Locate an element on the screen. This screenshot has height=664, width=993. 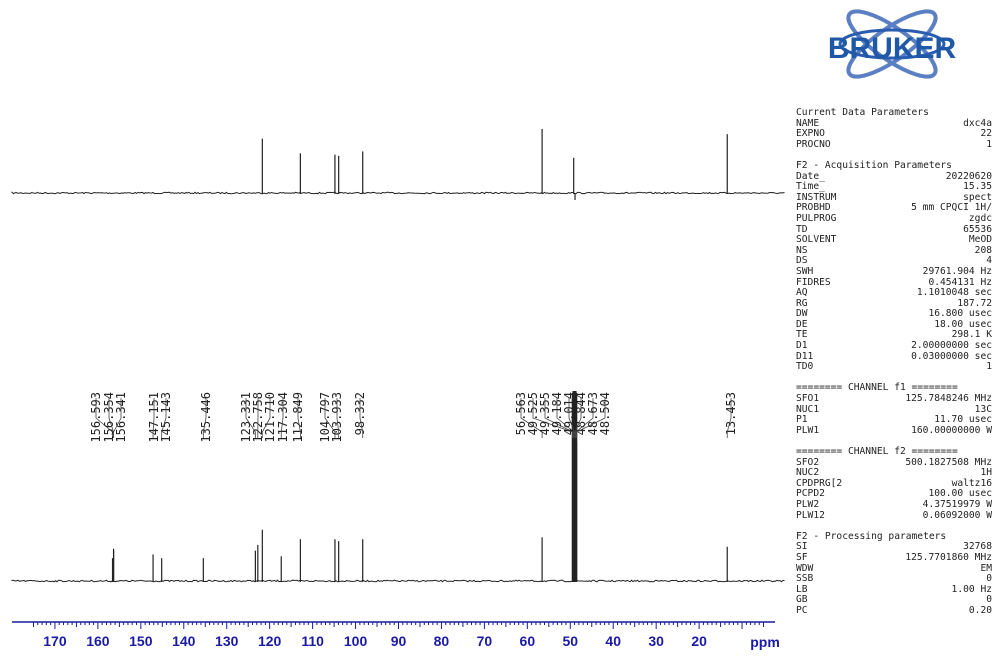
param-key: SFO2 is located at coordinates (808, 462).